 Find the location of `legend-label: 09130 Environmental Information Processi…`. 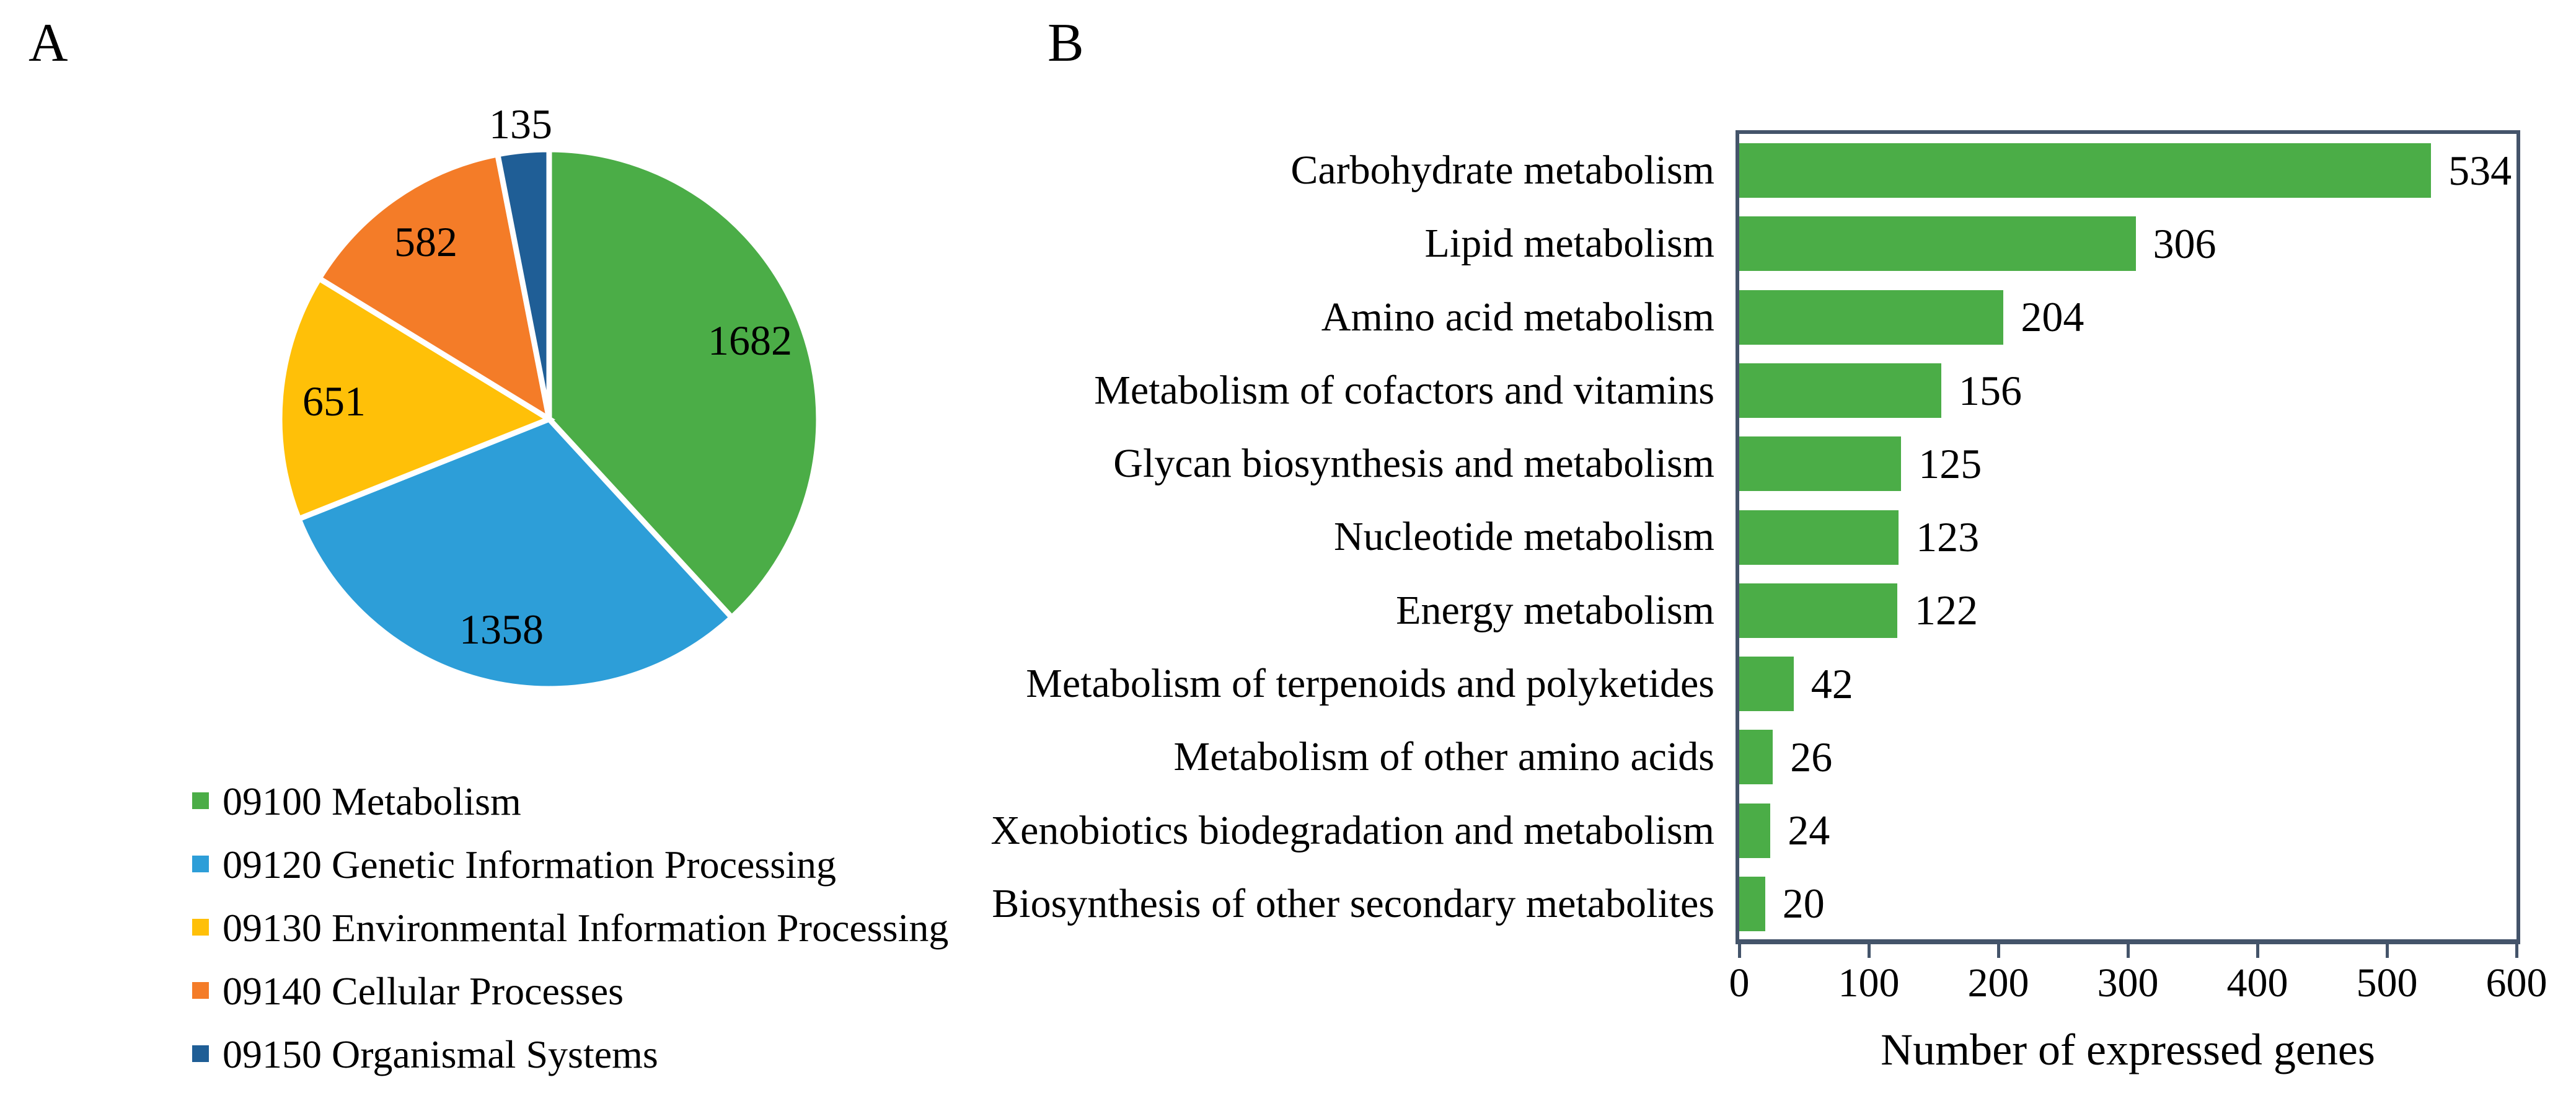

legend-label: 09130 Environmental Information Processi… is located at coordinates (586, 928).